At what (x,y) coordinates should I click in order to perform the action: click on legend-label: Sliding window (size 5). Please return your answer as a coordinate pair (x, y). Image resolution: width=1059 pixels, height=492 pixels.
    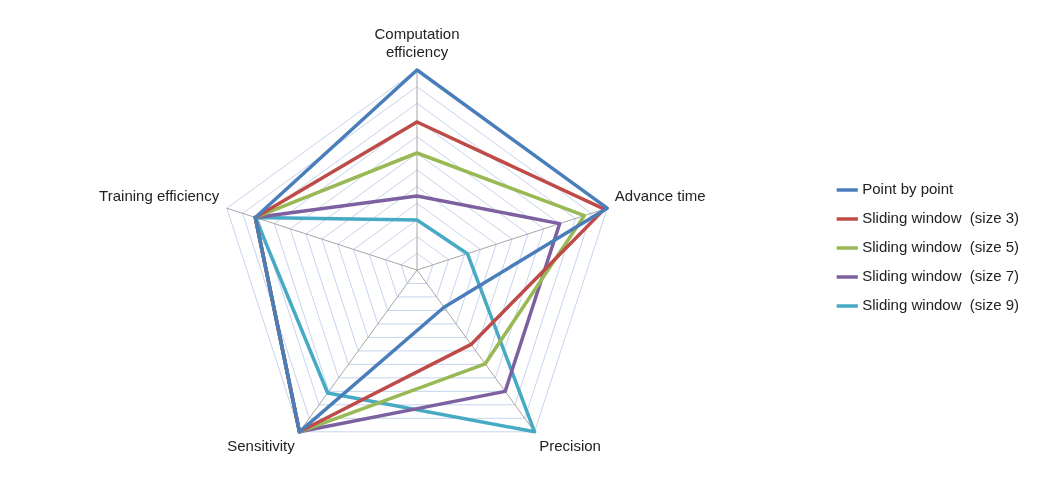
    Looking at the image, I should click on (940, 247).